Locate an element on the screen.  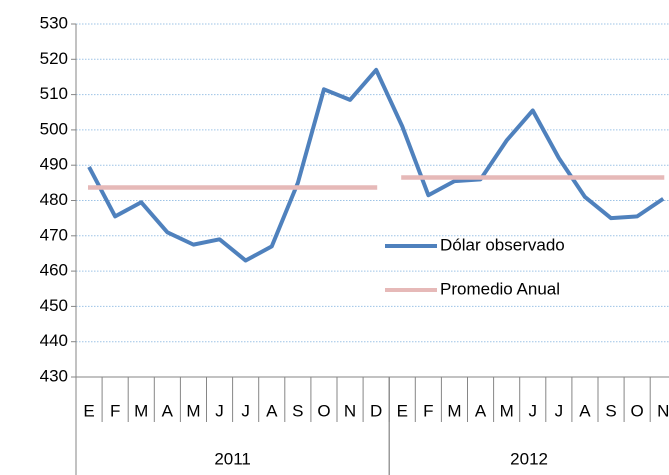
y-tick-label: 470 is located at coordinates (54, 234).